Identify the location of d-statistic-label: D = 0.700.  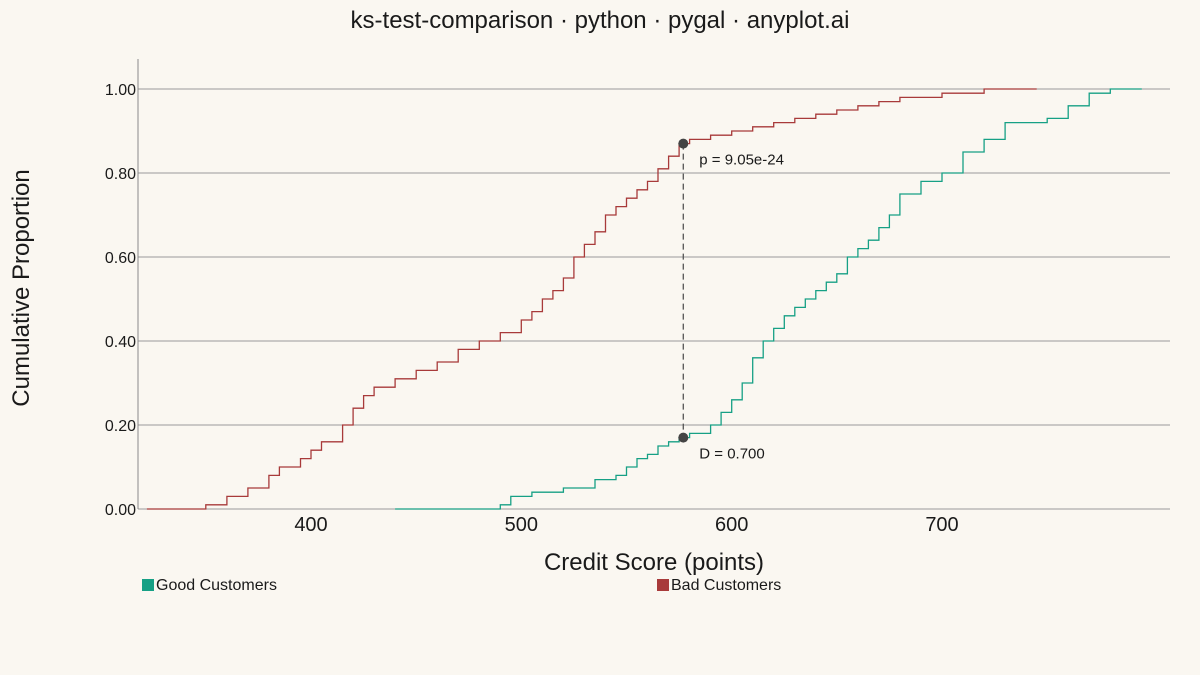
(731, 454).